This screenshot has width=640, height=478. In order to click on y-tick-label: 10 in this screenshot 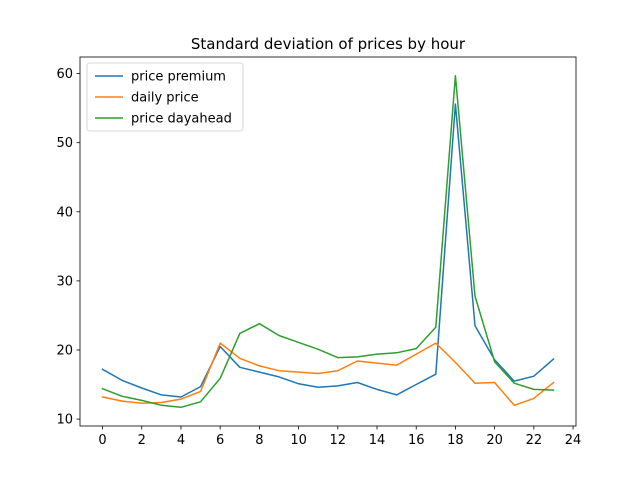, I will do `click(64, 420)`.